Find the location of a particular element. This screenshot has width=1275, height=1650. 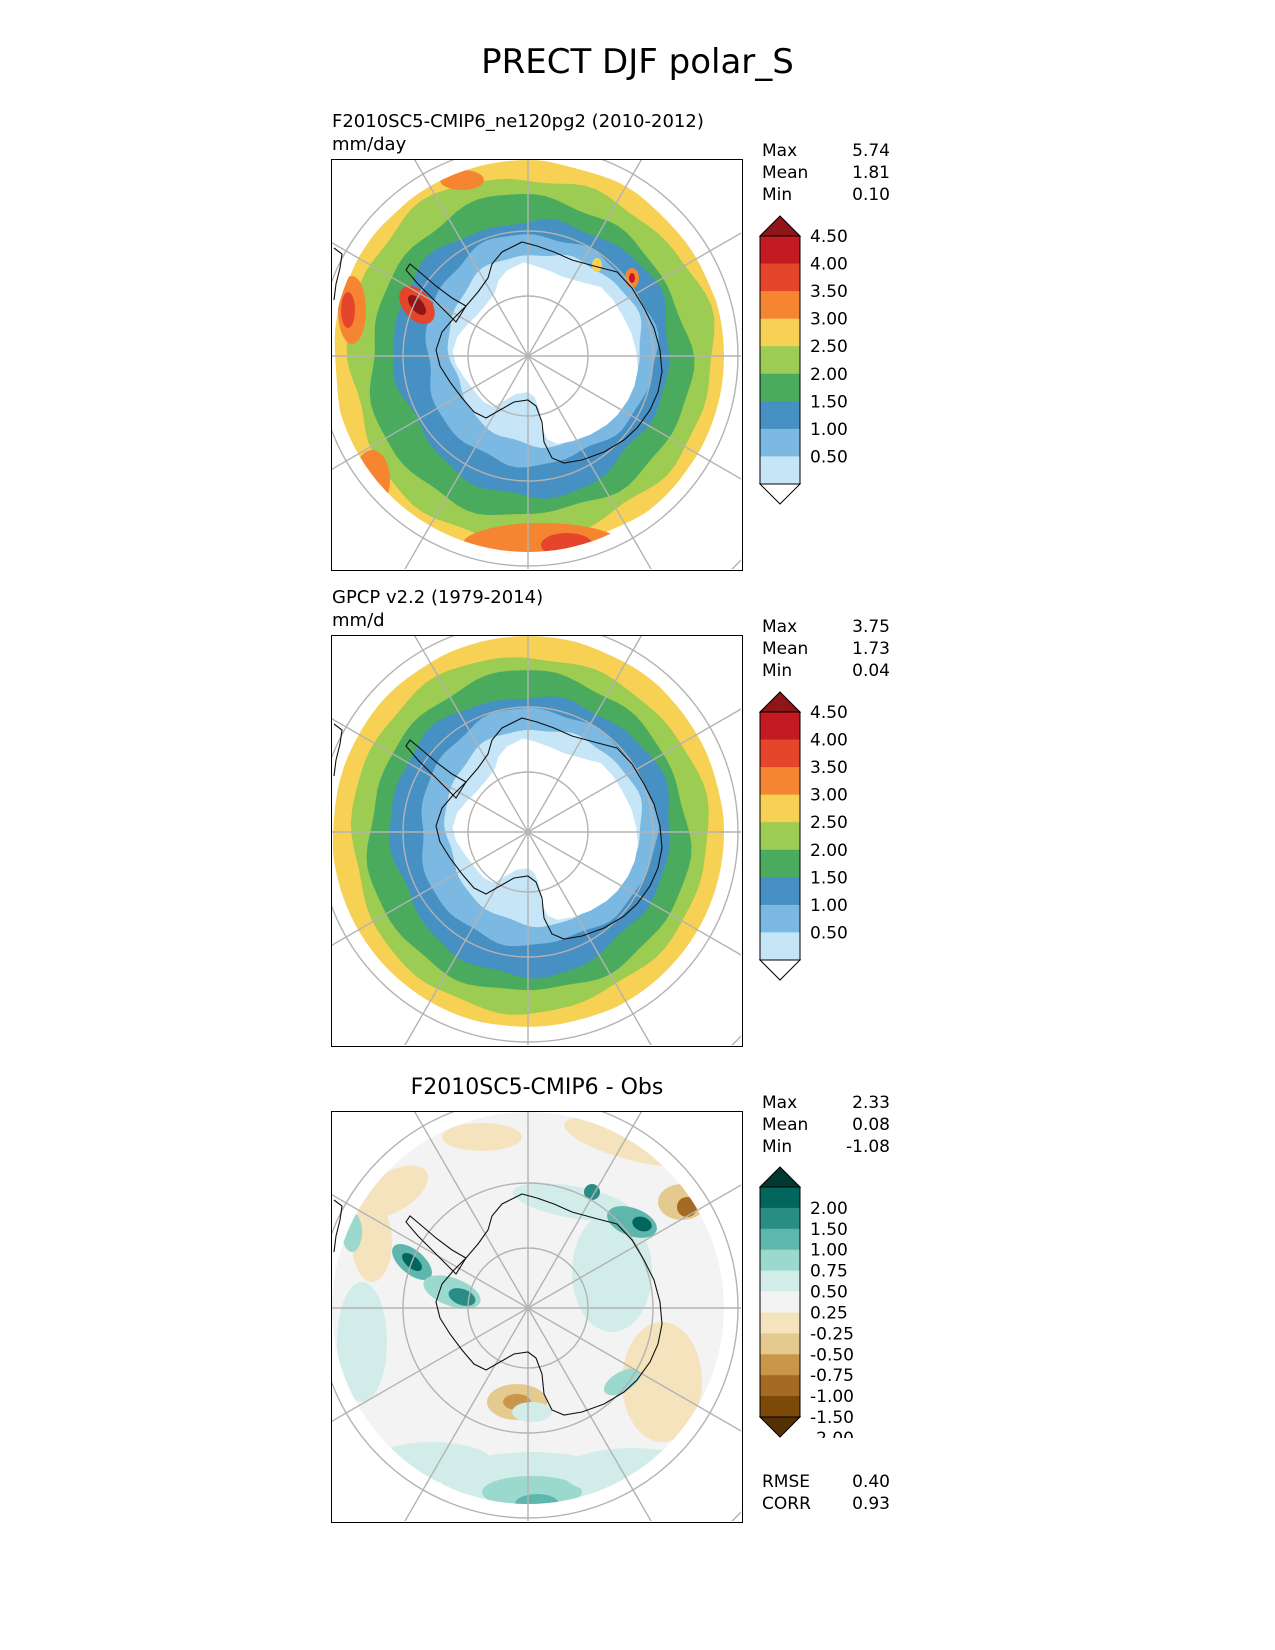

colorbar-tick-label: -1.00 is located at coordinates (832, 1397).